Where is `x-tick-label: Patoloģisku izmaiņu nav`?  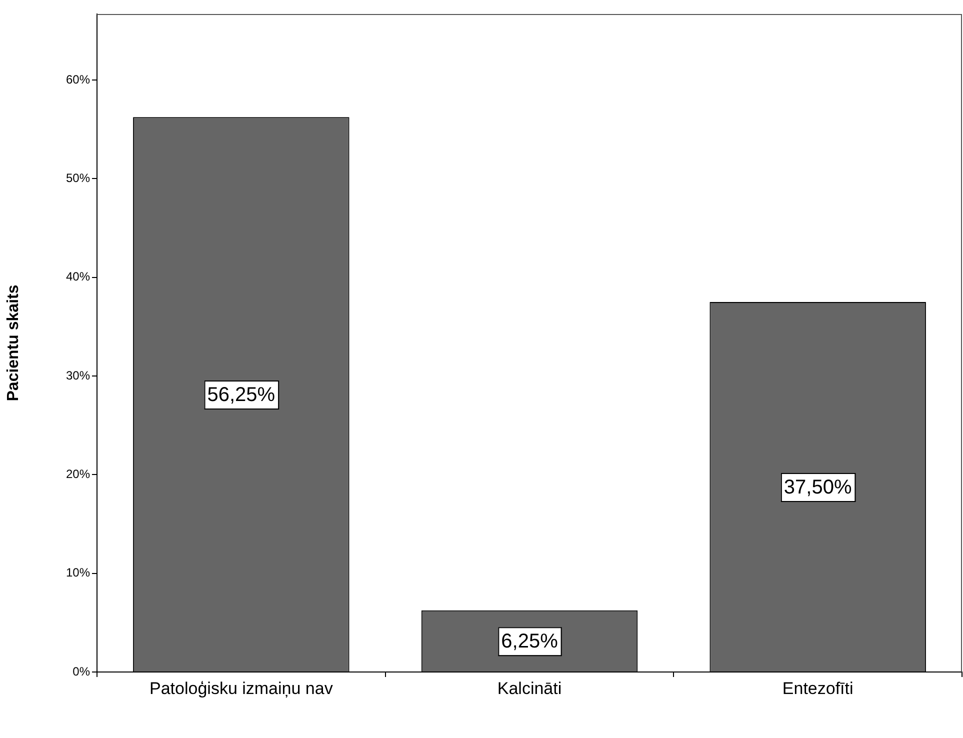
x-tick-label: Patoloģisku izmaiņu nav is located at coordinates (242, 688).